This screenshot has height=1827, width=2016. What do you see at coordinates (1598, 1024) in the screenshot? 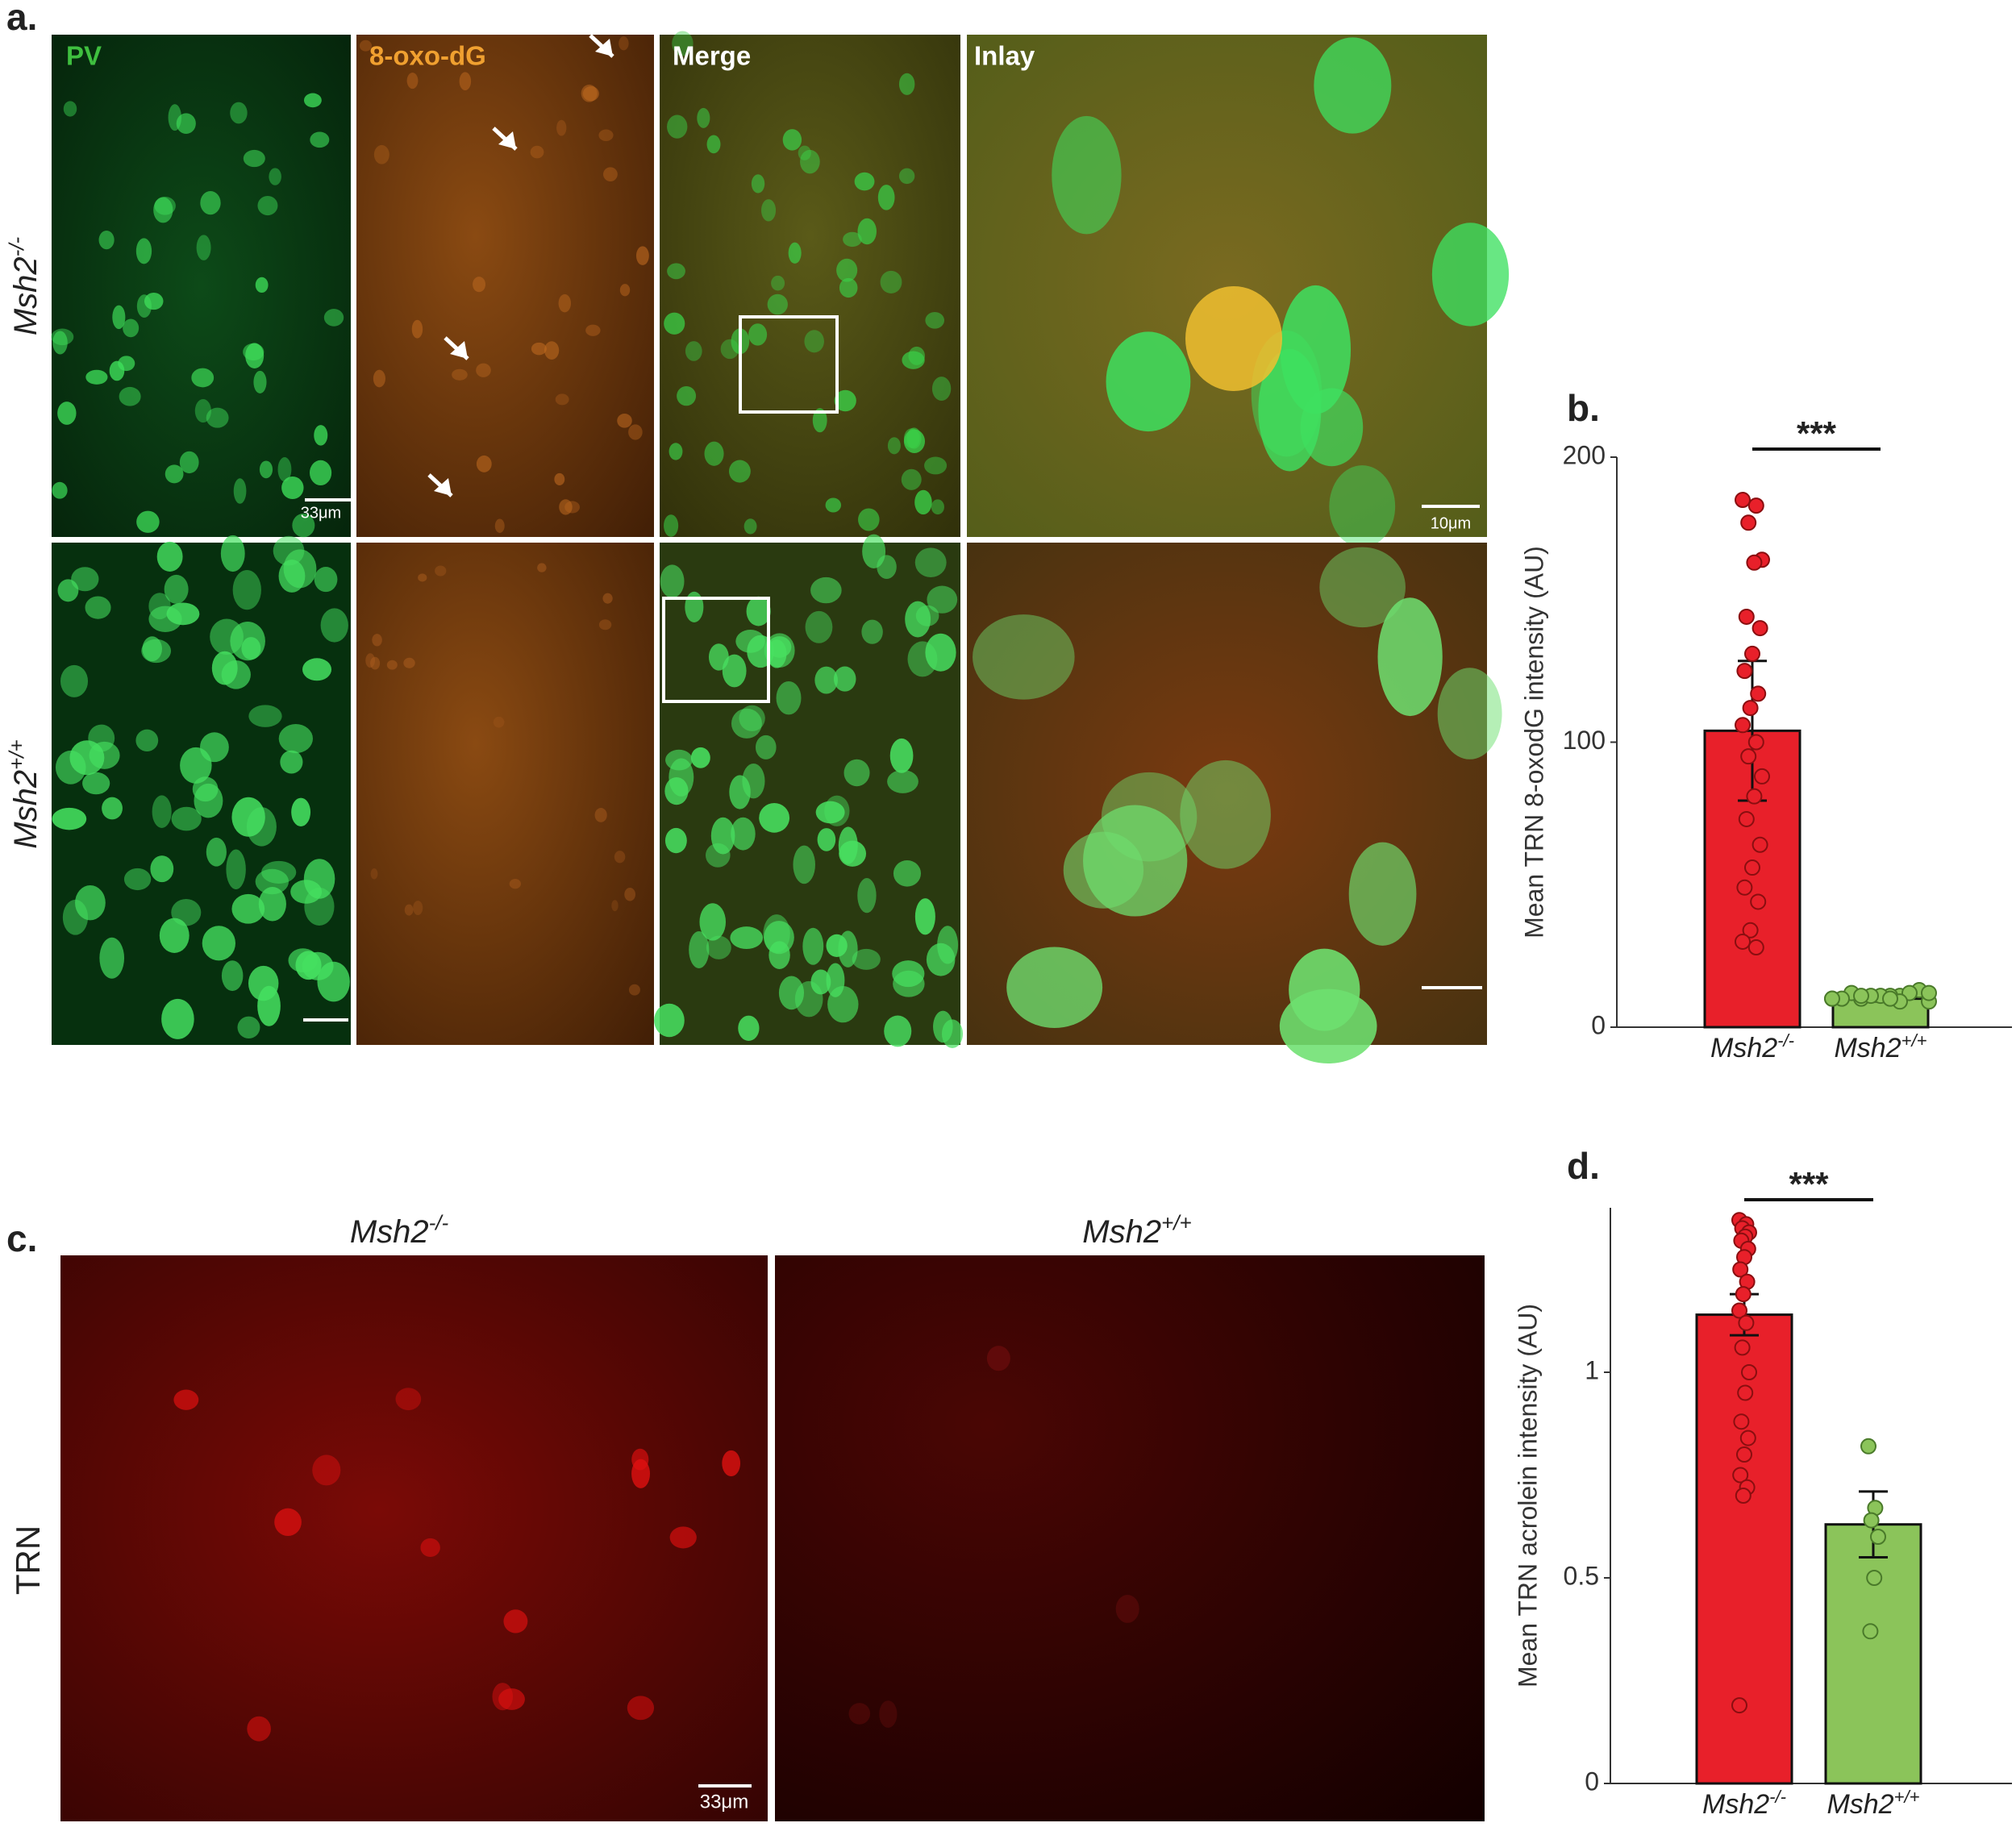
I see `y-tick-label: 0` at bounding box center [1598, 1024].